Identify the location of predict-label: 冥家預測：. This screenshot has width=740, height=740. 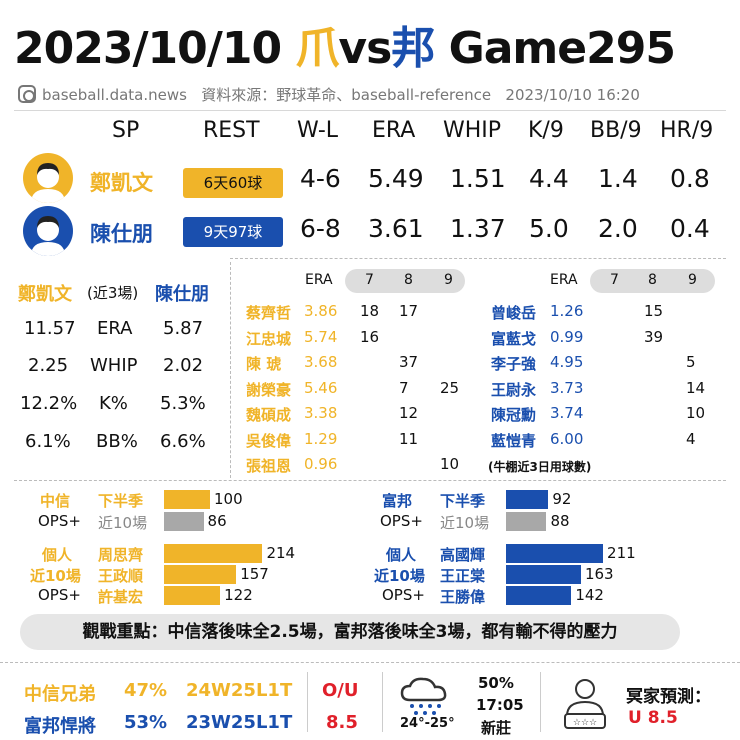
(668, 697).